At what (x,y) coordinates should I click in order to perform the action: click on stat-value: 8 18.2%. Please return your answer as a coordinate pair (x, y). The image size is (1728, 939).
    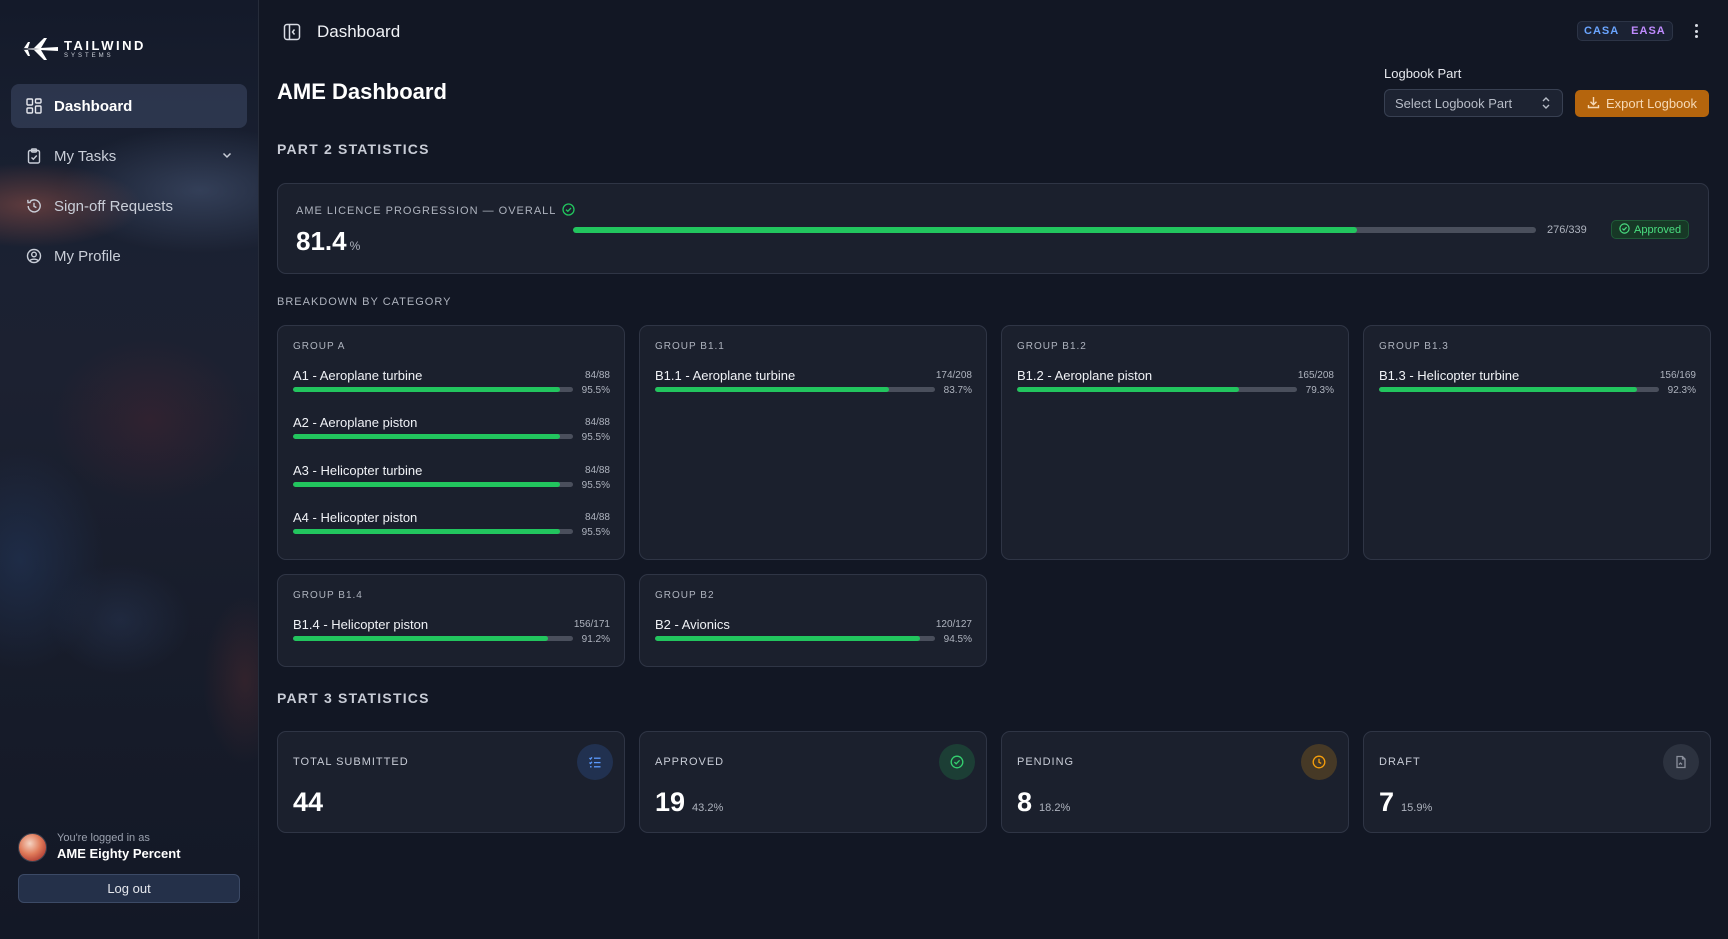
    Looking at the image, I should click on (1043, 802).